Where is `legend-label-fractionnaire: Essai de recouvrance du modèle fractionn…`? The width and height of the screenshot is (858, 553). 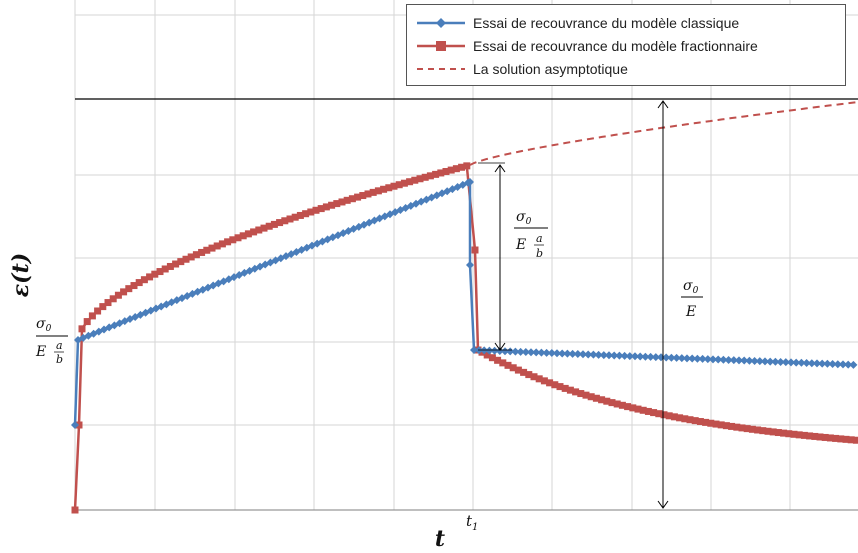 legend-label-fractionnaire: Essai de recouvrance du modèle fractionn… is located at coordinates (615, 46).